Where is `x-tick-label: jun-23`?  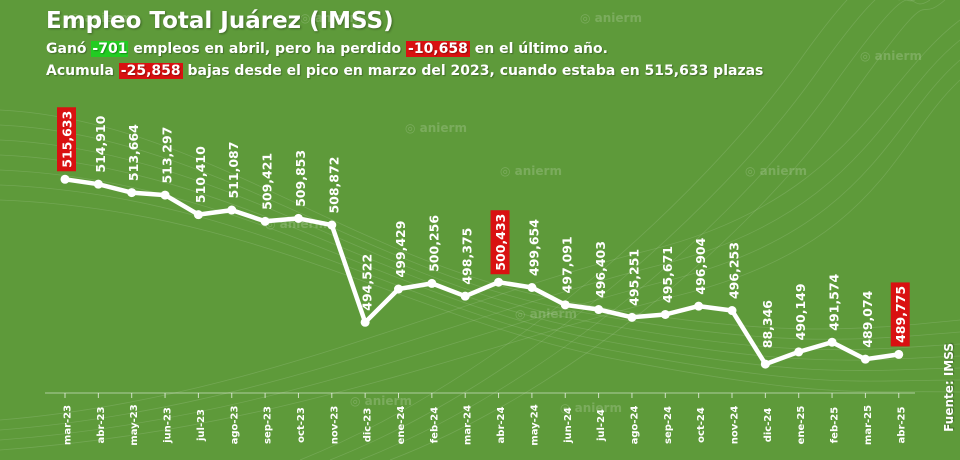
x-tick-label: jun-23 is located at coordinates (168, 425).